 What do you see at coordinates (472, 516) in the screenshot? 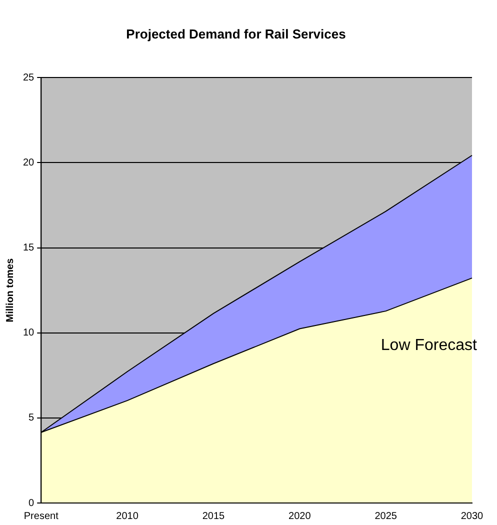
I see `x-tick-label: 2030` at bounding box center [472, 516].